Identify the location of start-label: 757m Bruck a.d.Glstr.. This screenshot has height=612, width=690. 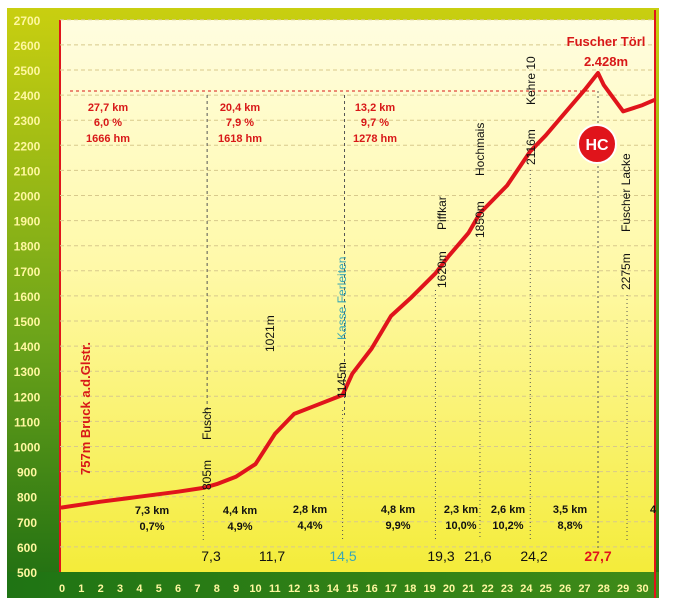
(85, 408).